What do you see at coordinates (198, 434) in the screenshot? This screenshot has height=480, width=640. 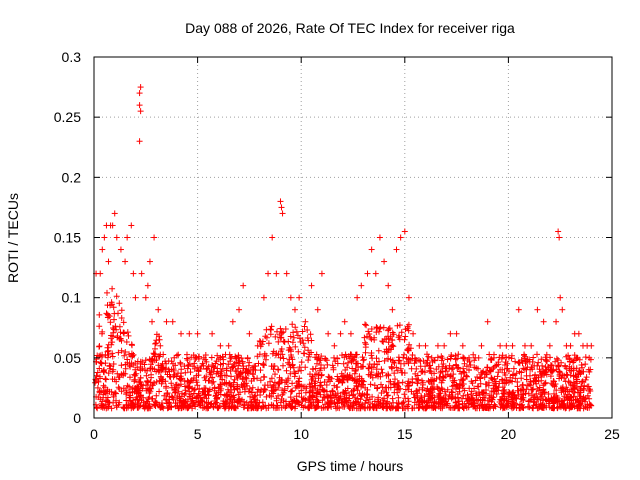 I see `x-tick-label: 5` at bounding box center [198, 434].